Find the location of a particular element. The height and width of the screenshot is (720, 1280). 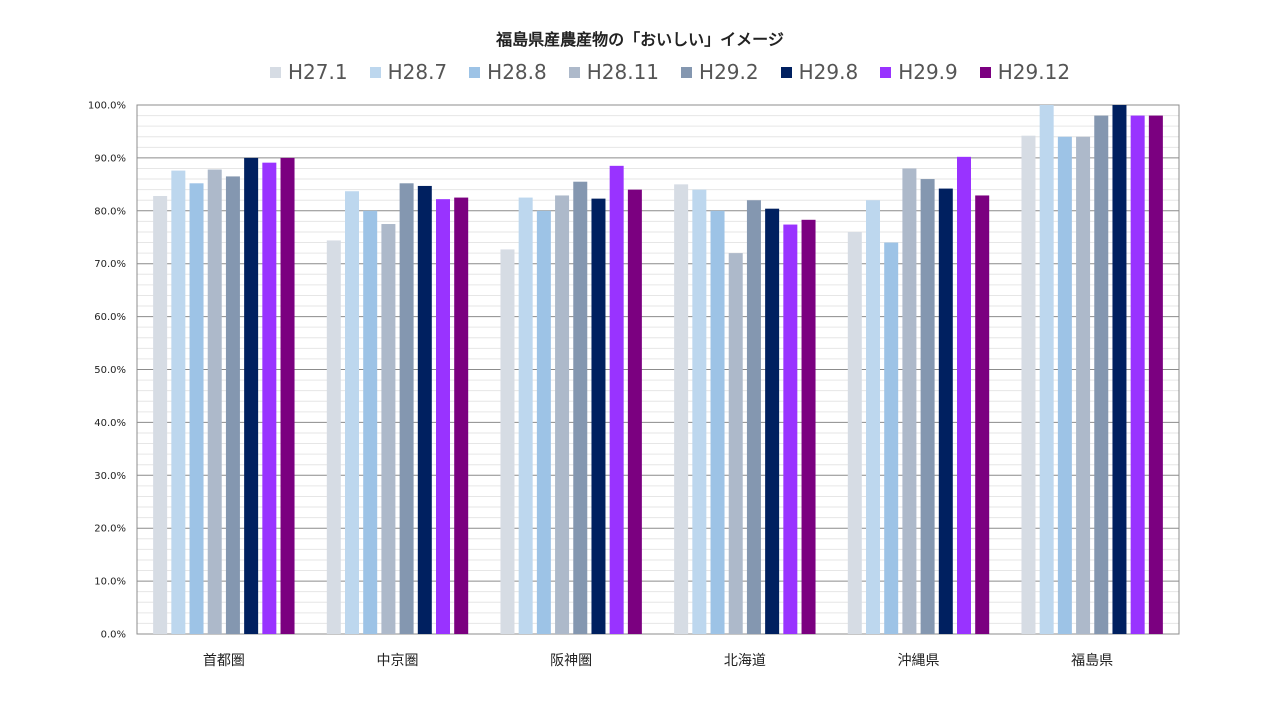

legend-label: H29.2 is located at coordinates (729, 72).